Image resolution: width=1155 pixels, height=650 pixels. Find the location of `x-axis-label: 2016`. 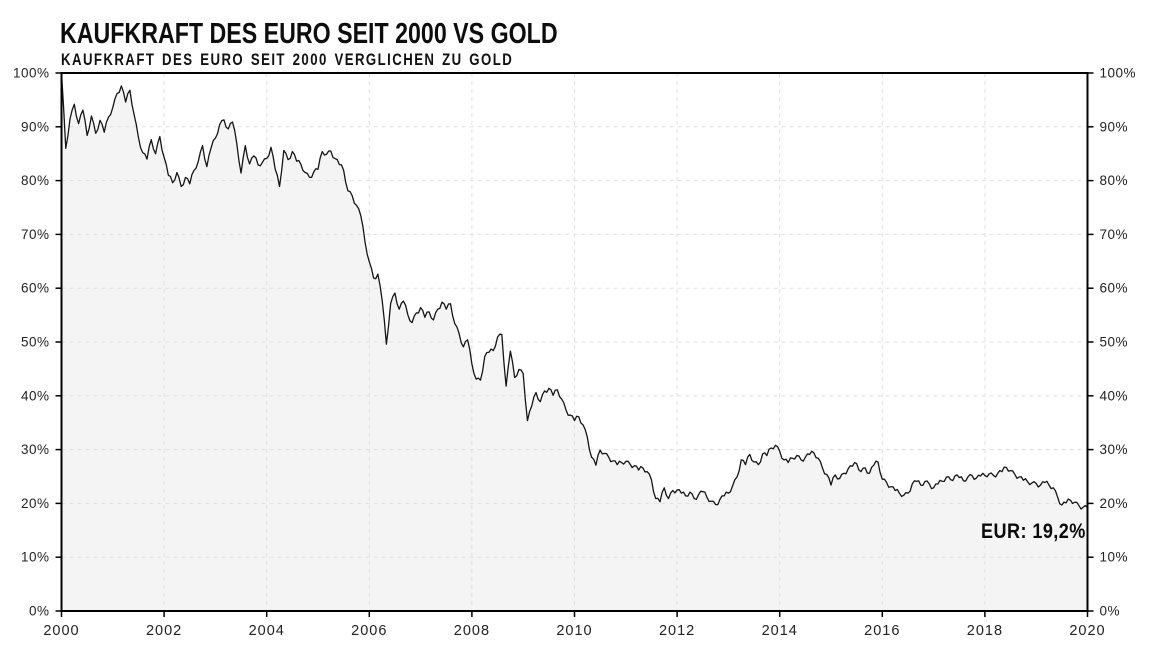

x-axis-label: 2016 is located at coordinates (882, 631).